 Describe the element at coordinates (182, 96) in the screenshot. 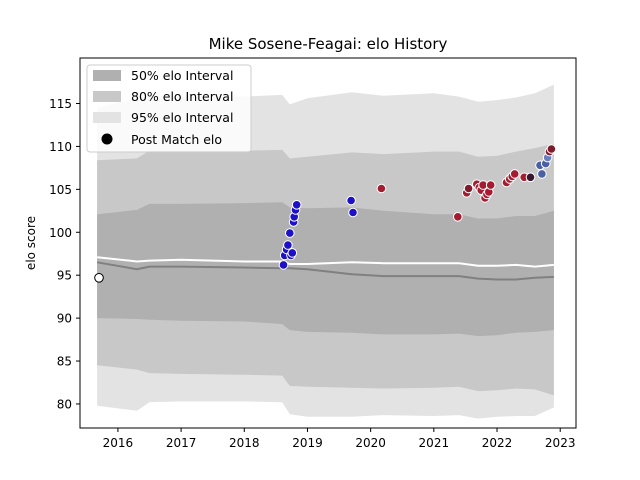

I see `legend-label-80: 80% elo Interval` at that location.